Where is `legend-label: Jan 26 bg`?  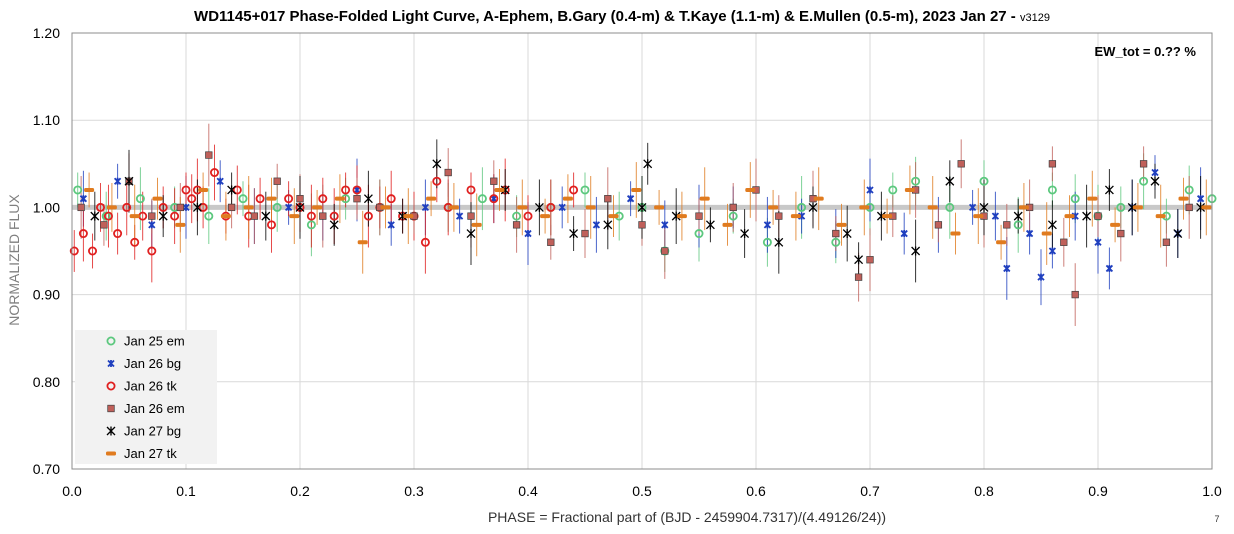
legend-label: Jan 26 bg is located at coordinates (152, 363).